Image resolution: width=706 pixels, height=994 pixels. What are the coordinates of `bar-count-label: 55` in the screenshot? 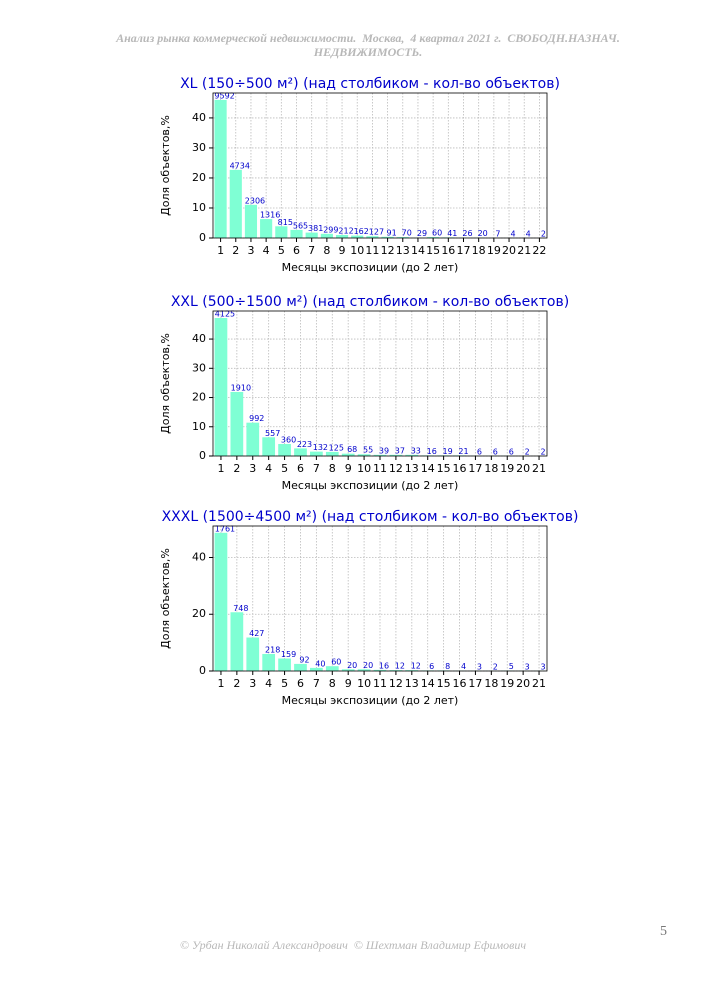 It's located at (368, 450).